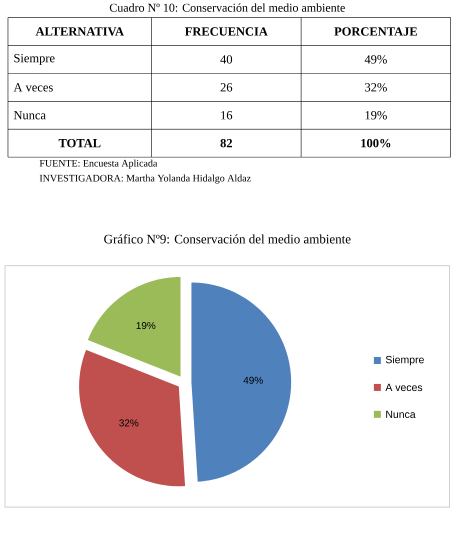  Describe the element at coordinates (227, 239) in the screenshot. I see `chart-title: Gráfico Nº9: Conservación del medio ambiente` at that location.